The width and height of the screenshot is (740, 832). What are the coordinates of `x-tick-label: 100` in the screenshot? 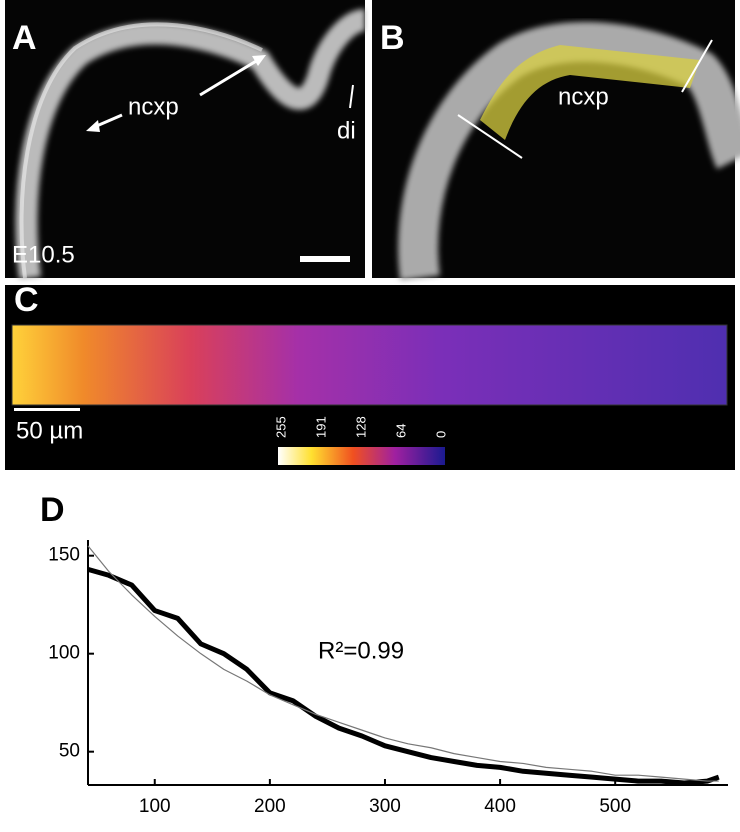 It's located at (155, 806).